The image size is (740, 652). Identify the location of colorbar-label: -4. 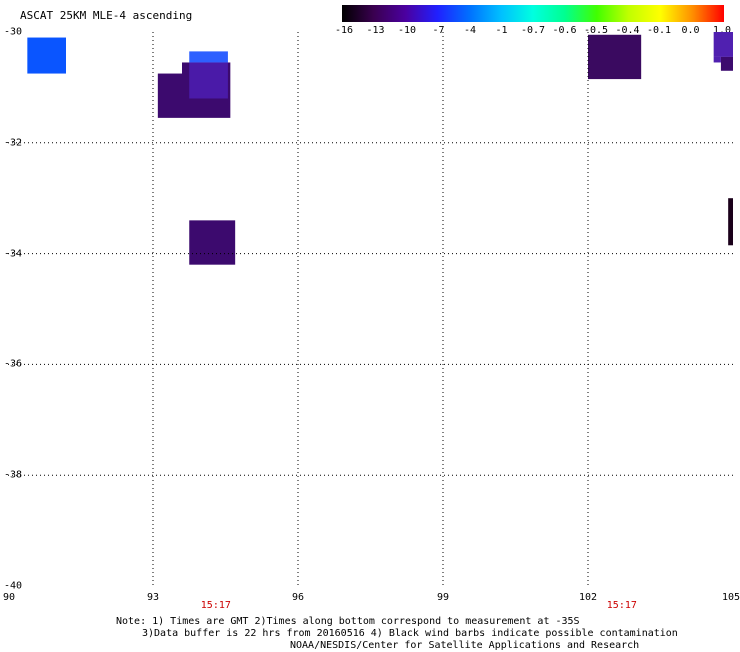
(470, 30).